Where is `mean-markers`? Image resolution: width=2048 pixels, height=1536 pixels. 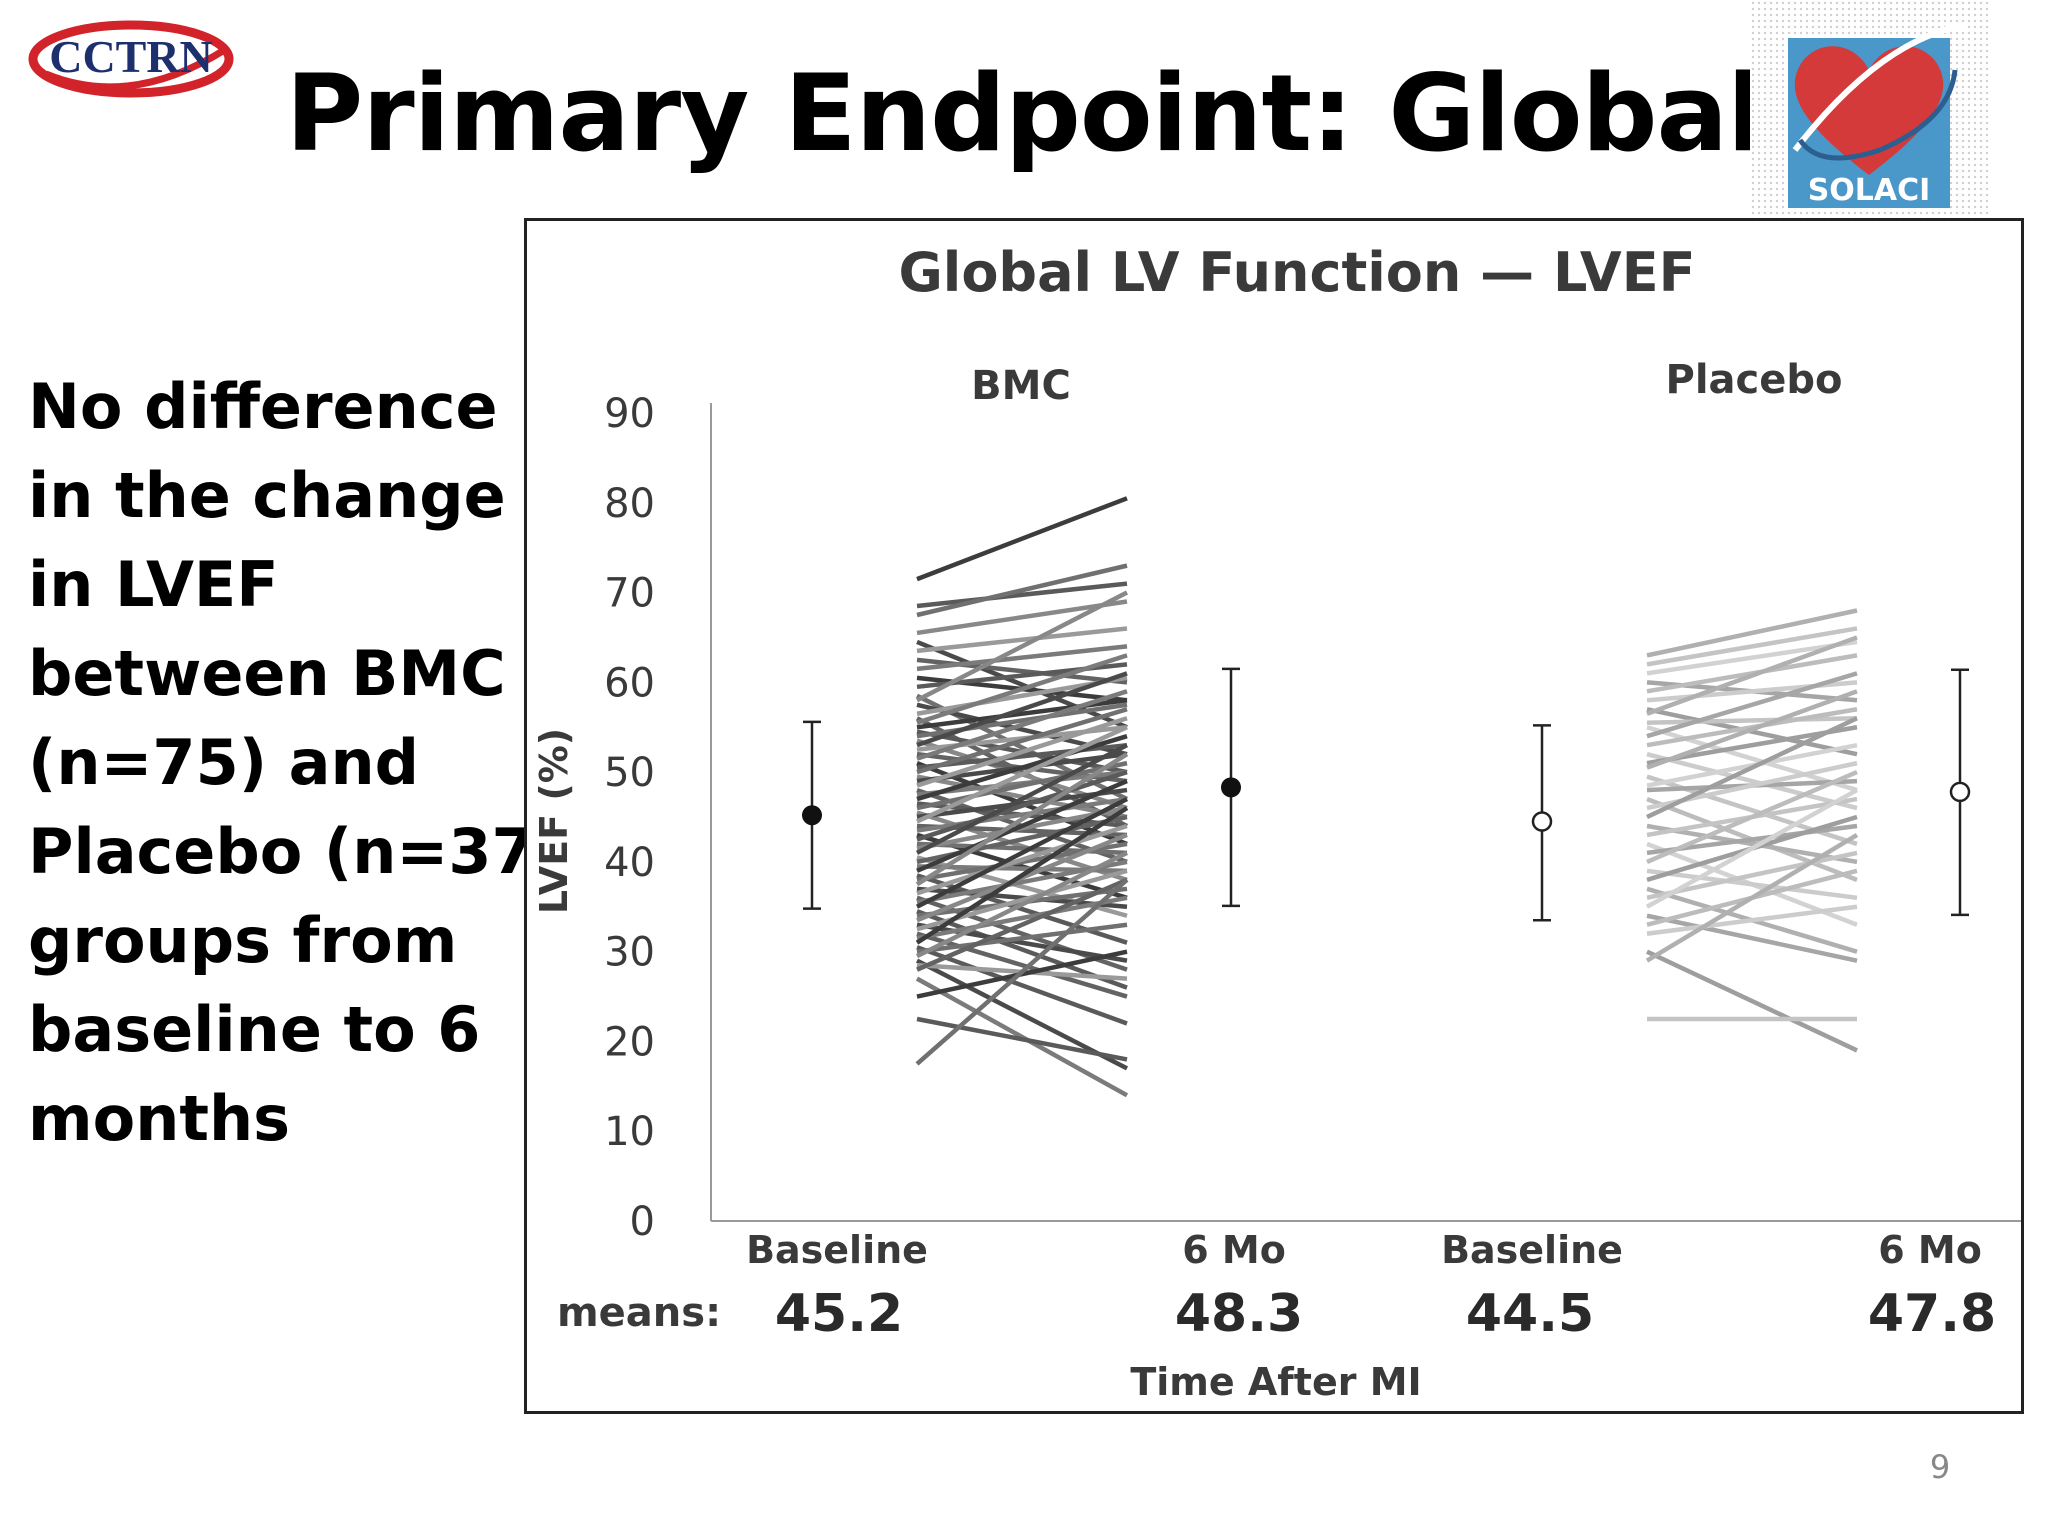
mean-markers is located at coordinates (1386, 794).